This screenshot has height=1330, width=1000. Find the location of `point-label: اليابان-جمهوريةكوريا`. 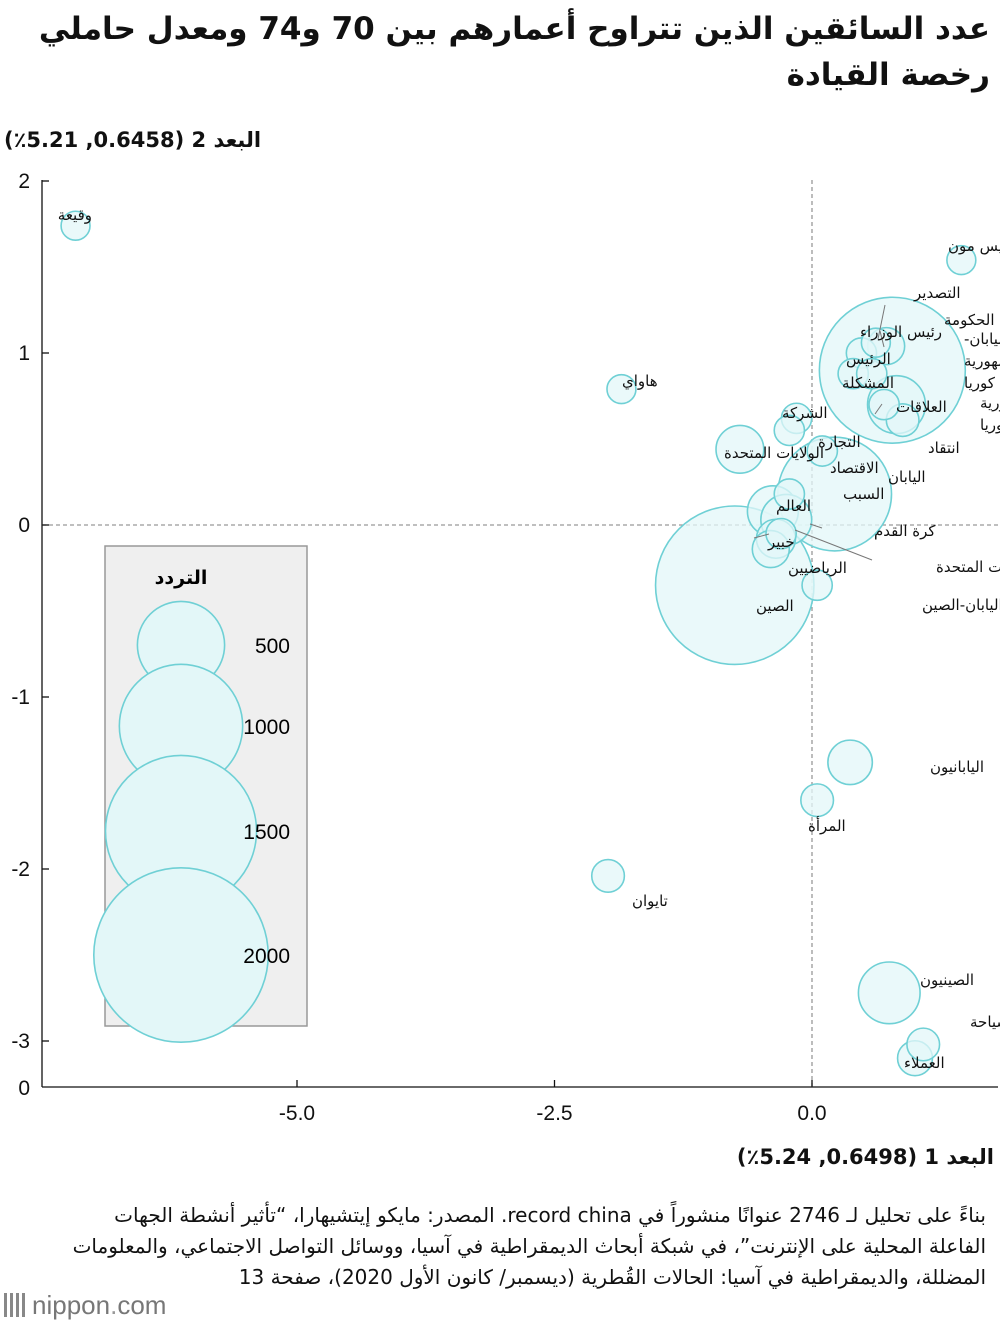

point-label: اليابان-جمهوريةكوريا is located at coordinates (982, 361).